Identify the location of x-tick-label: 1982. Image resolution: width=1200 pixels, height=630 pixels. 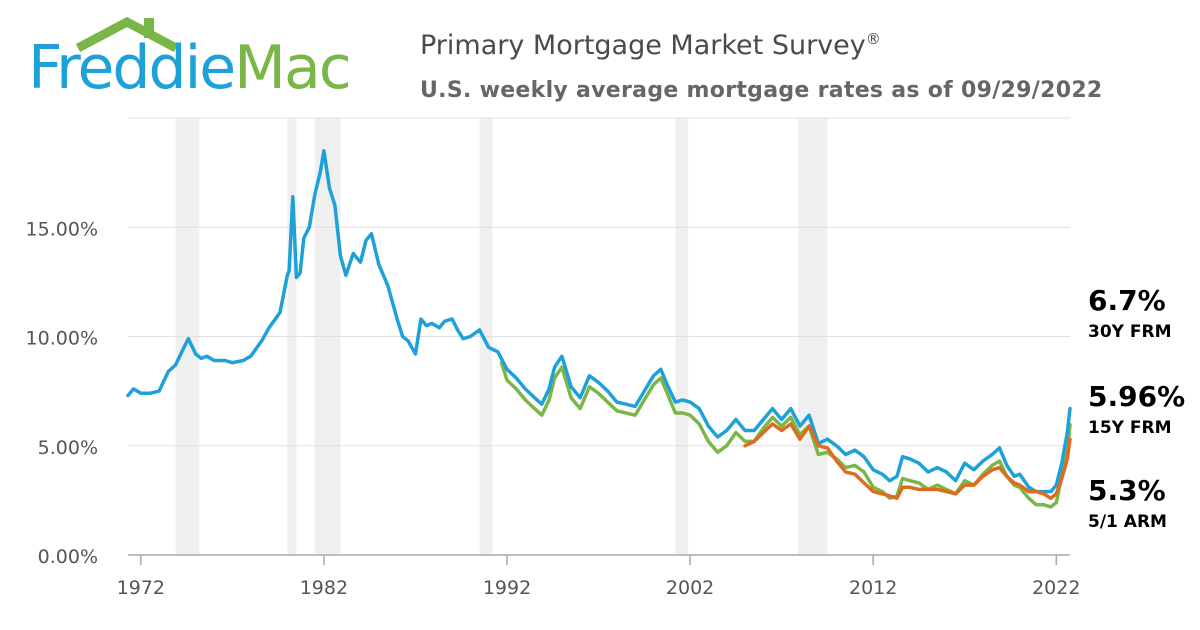
(324, 588).